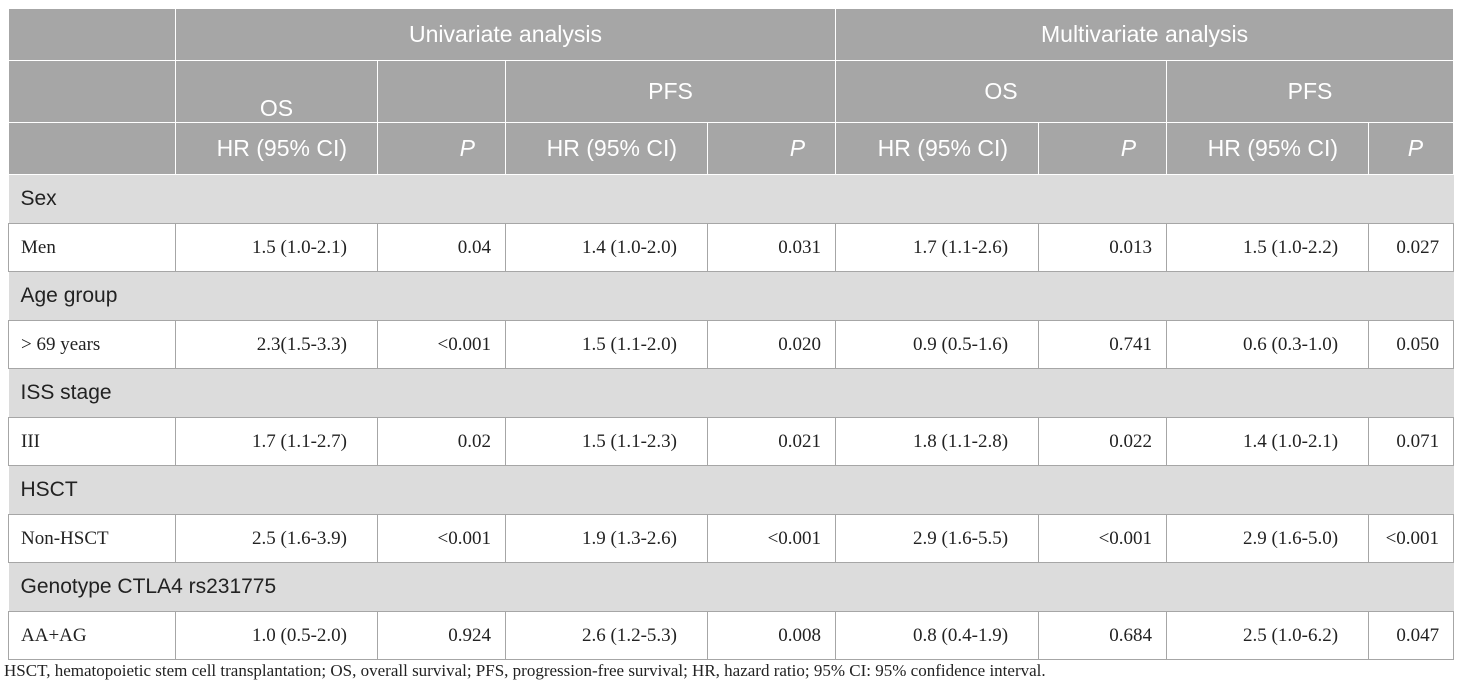 Image resolution: width=1460 pixels, height=691 pixels. I want to click on cell: 0.6 (0.3-1.0), so click(1268, 344).